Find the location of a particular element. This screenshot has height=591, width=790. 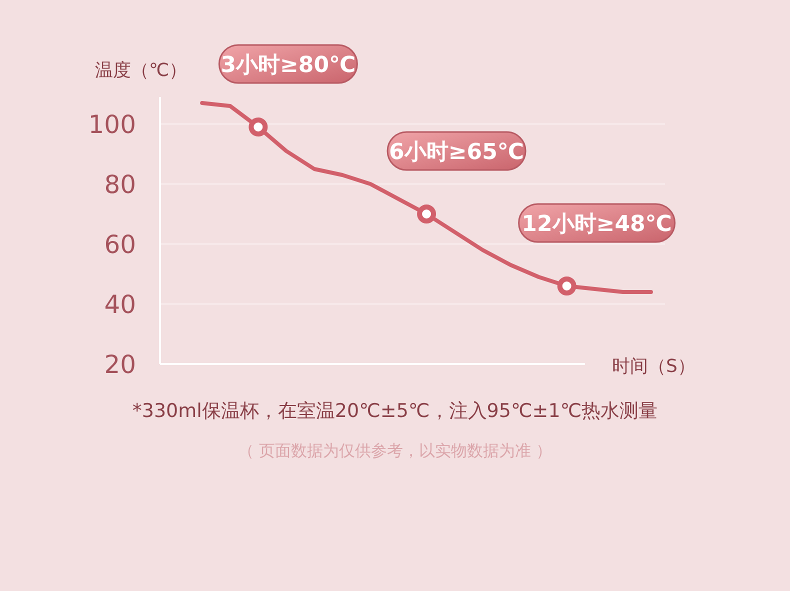

y-tick-label: 80 is located at coordinates (120, 184).